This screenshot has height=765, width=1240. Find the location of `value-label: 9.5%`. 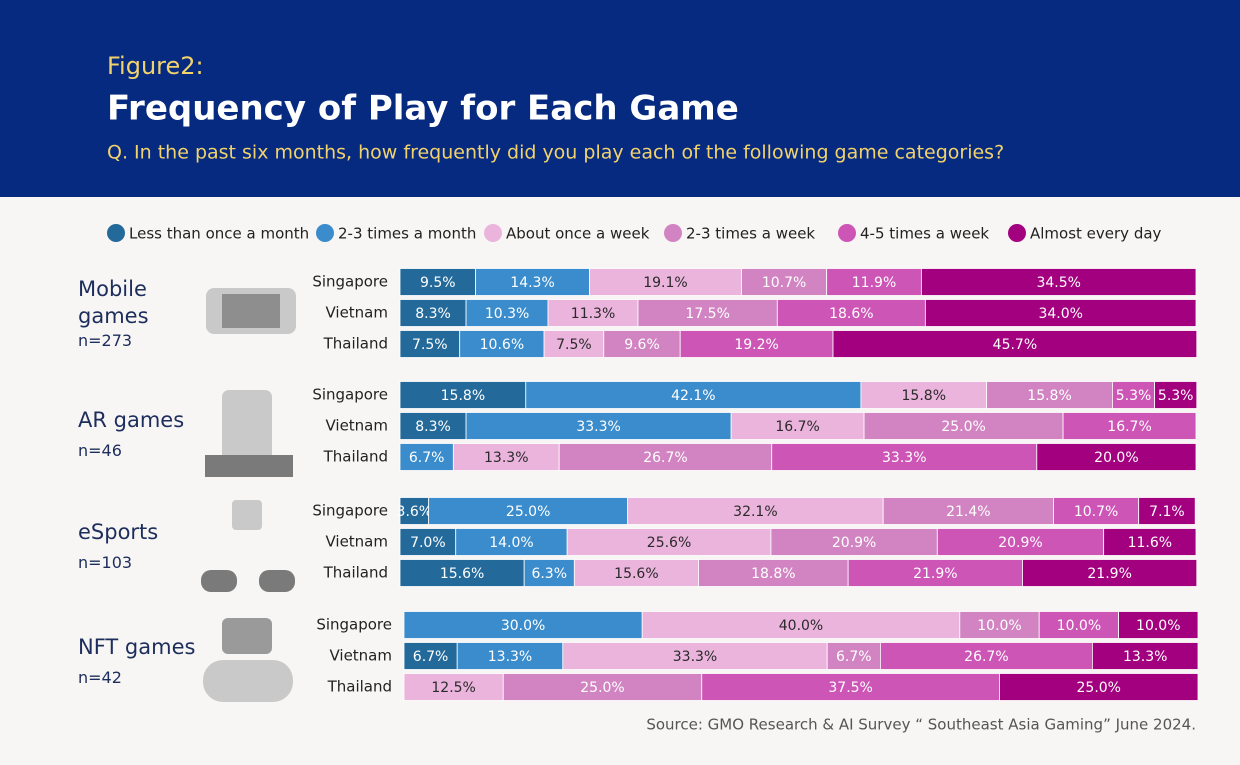

value-label: 9.5% is located at coordinates (438, 283).